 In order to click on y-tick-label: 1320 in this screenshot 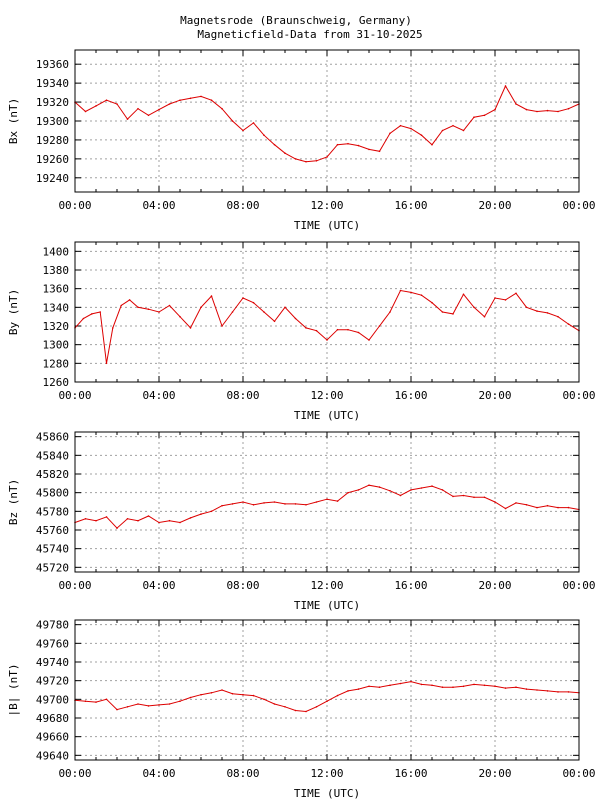, I will do `click(56, 326)`.